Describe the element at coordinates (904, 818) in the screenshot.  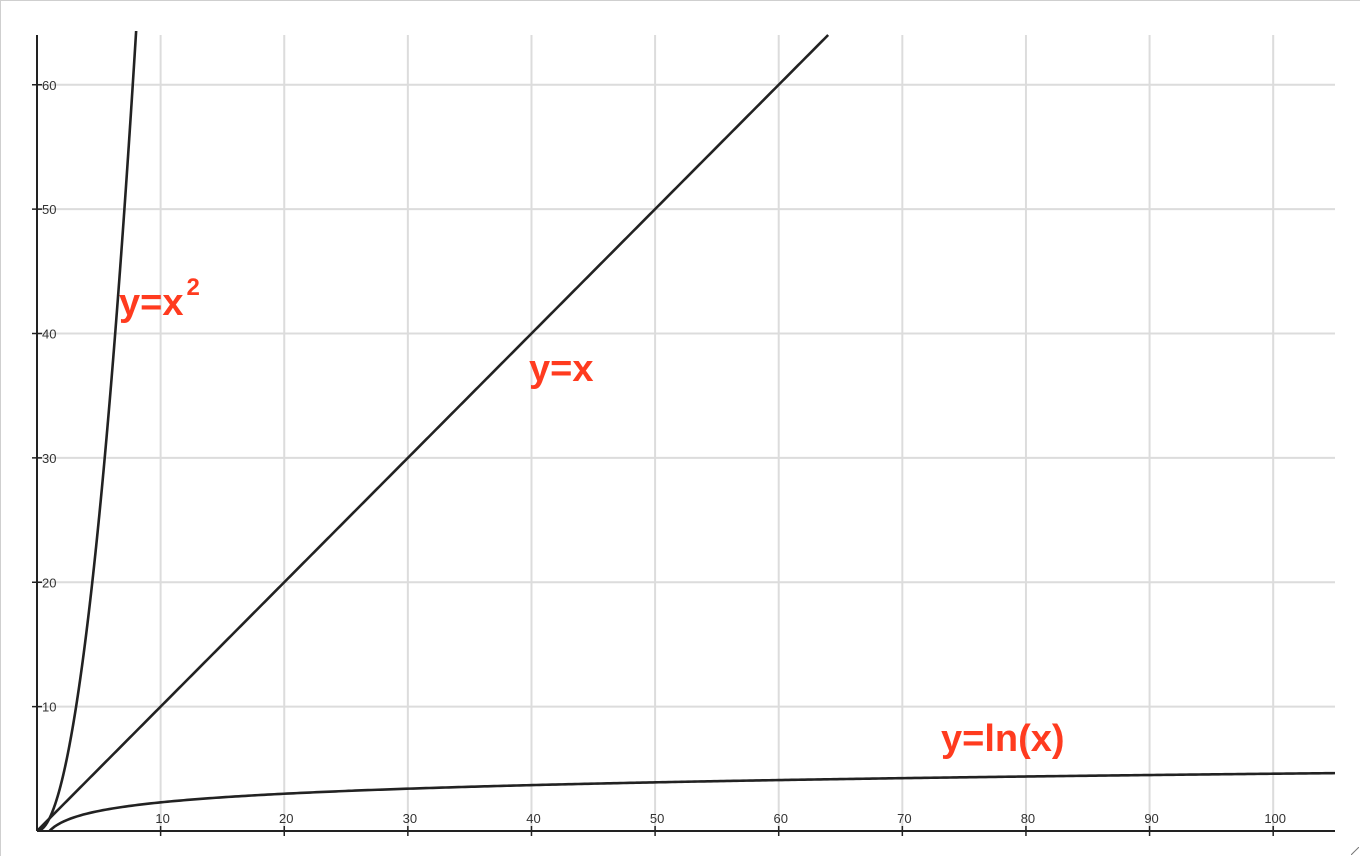
I see `x-tick-label-70: 70` at that location.